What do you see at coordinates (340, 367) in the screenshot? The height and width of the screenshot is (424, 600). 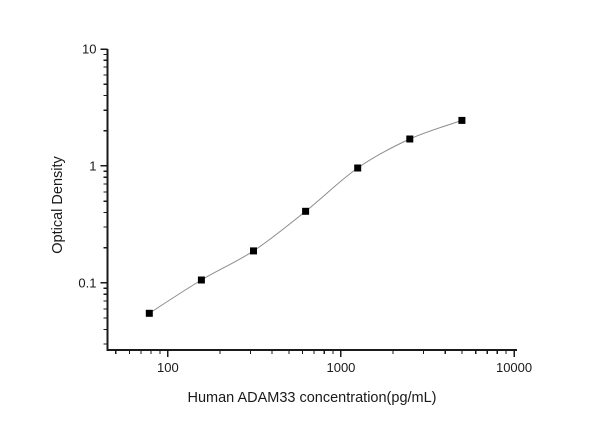 I see `x-tick-label: 1000` at bounding box center [340, 367].